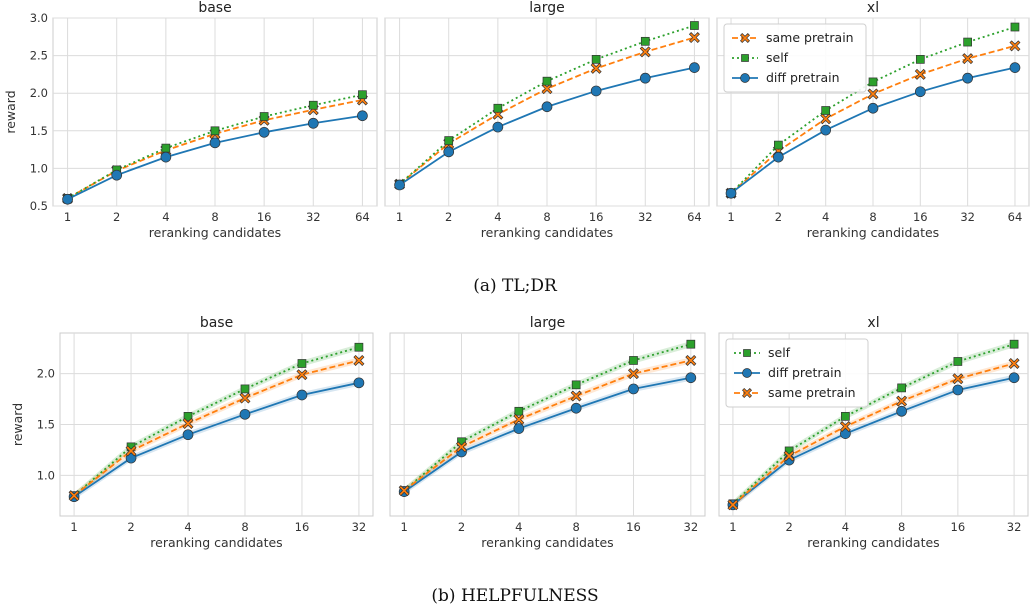  Describe the element at coordinates (46, 425) in the screenshot. I see `y-tick-label: 1.5` at that location.